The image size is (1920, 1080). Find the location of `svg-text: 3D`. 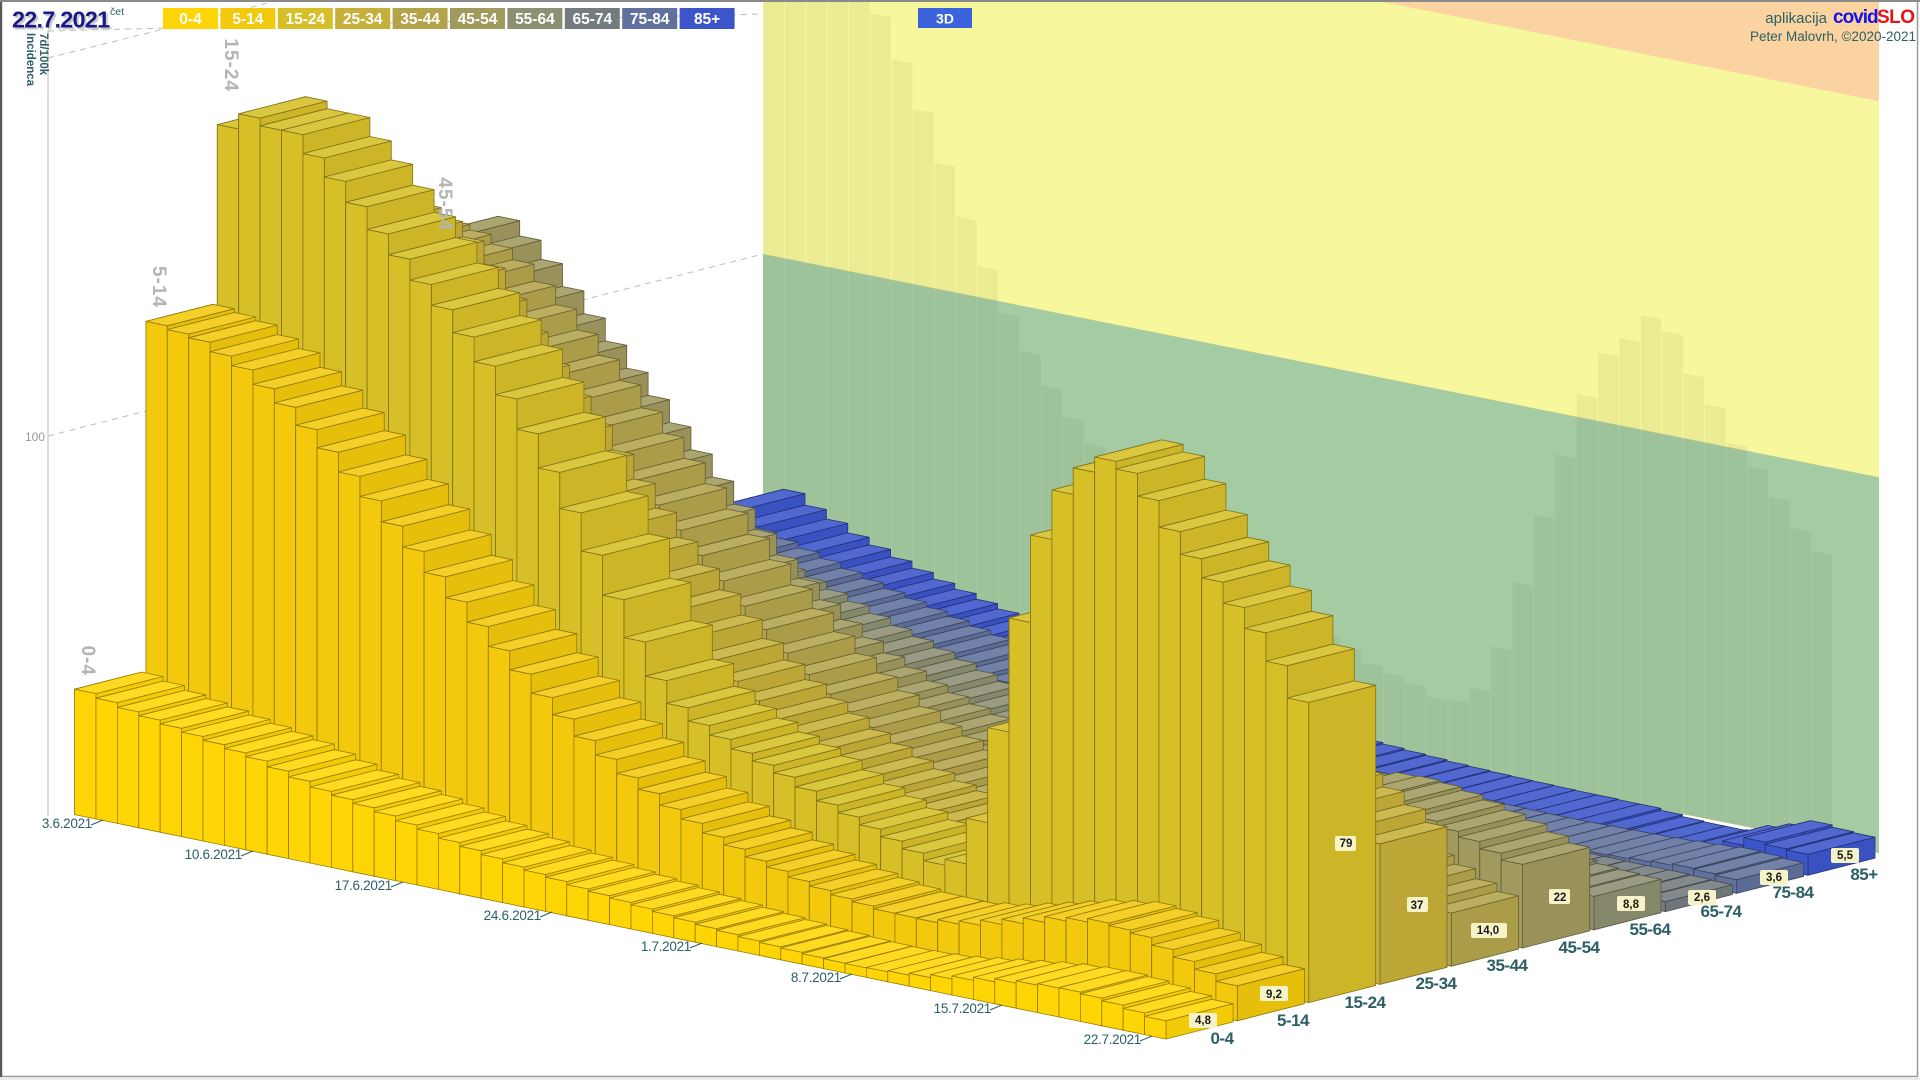

svg-text: 3D is located at coordinates (945, 19).